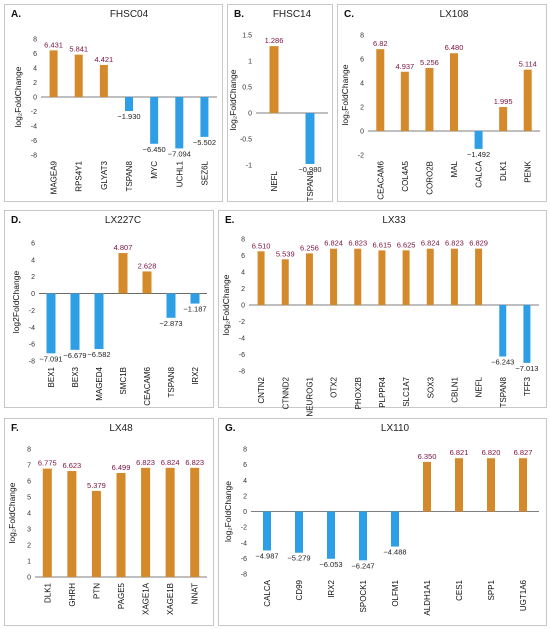 The width and height of the screenshot is (550, 629). What do you see at coordinates (454, 92) in the screenshot?
I see `bar-mal` at bounding box center [454, 92].